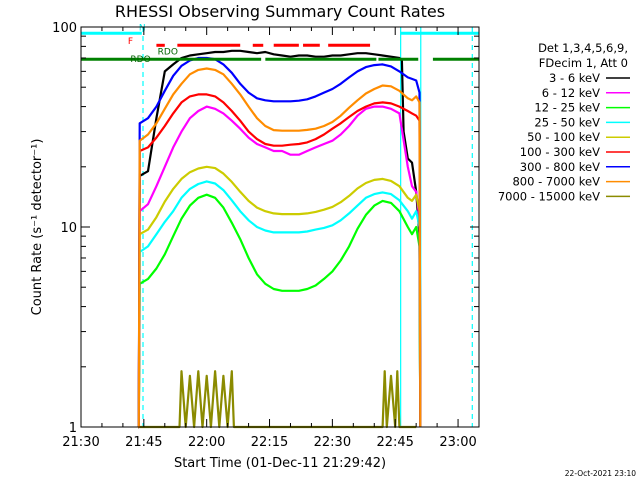 This screenshot has width=640, height=480. I want to click on x-tick-label: 22:30, so click(332, 442).